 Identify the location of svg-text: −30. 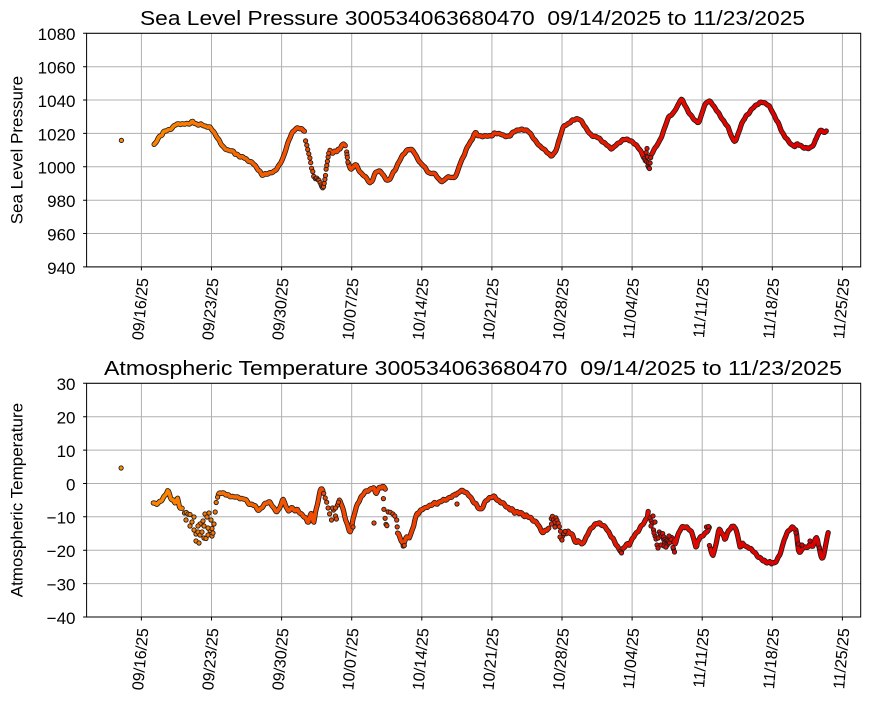
(61, 585).